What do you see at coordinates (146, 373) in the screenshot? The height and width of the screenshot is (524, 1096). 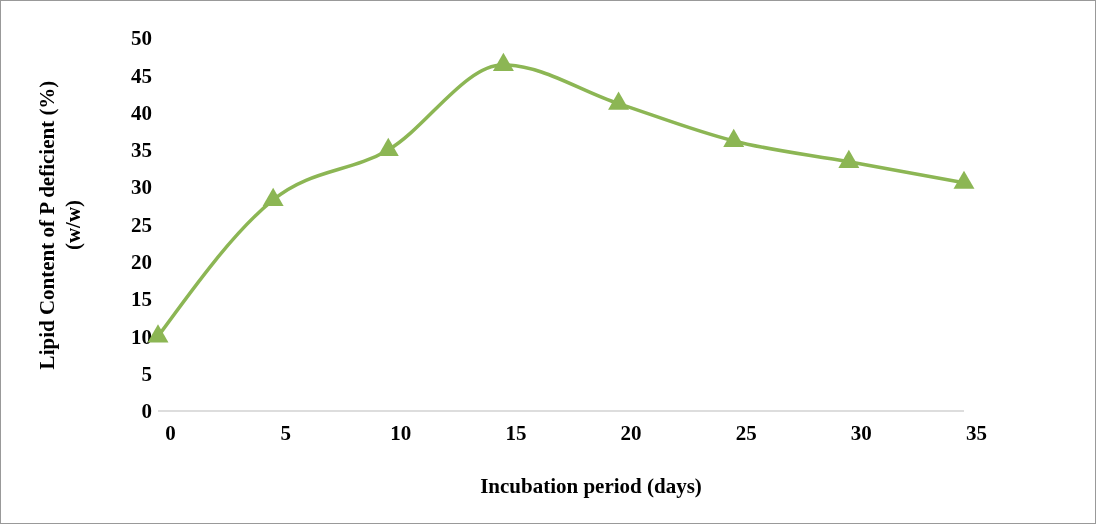 I see `y-tick-label: 5` at bounding box center [146, 373].